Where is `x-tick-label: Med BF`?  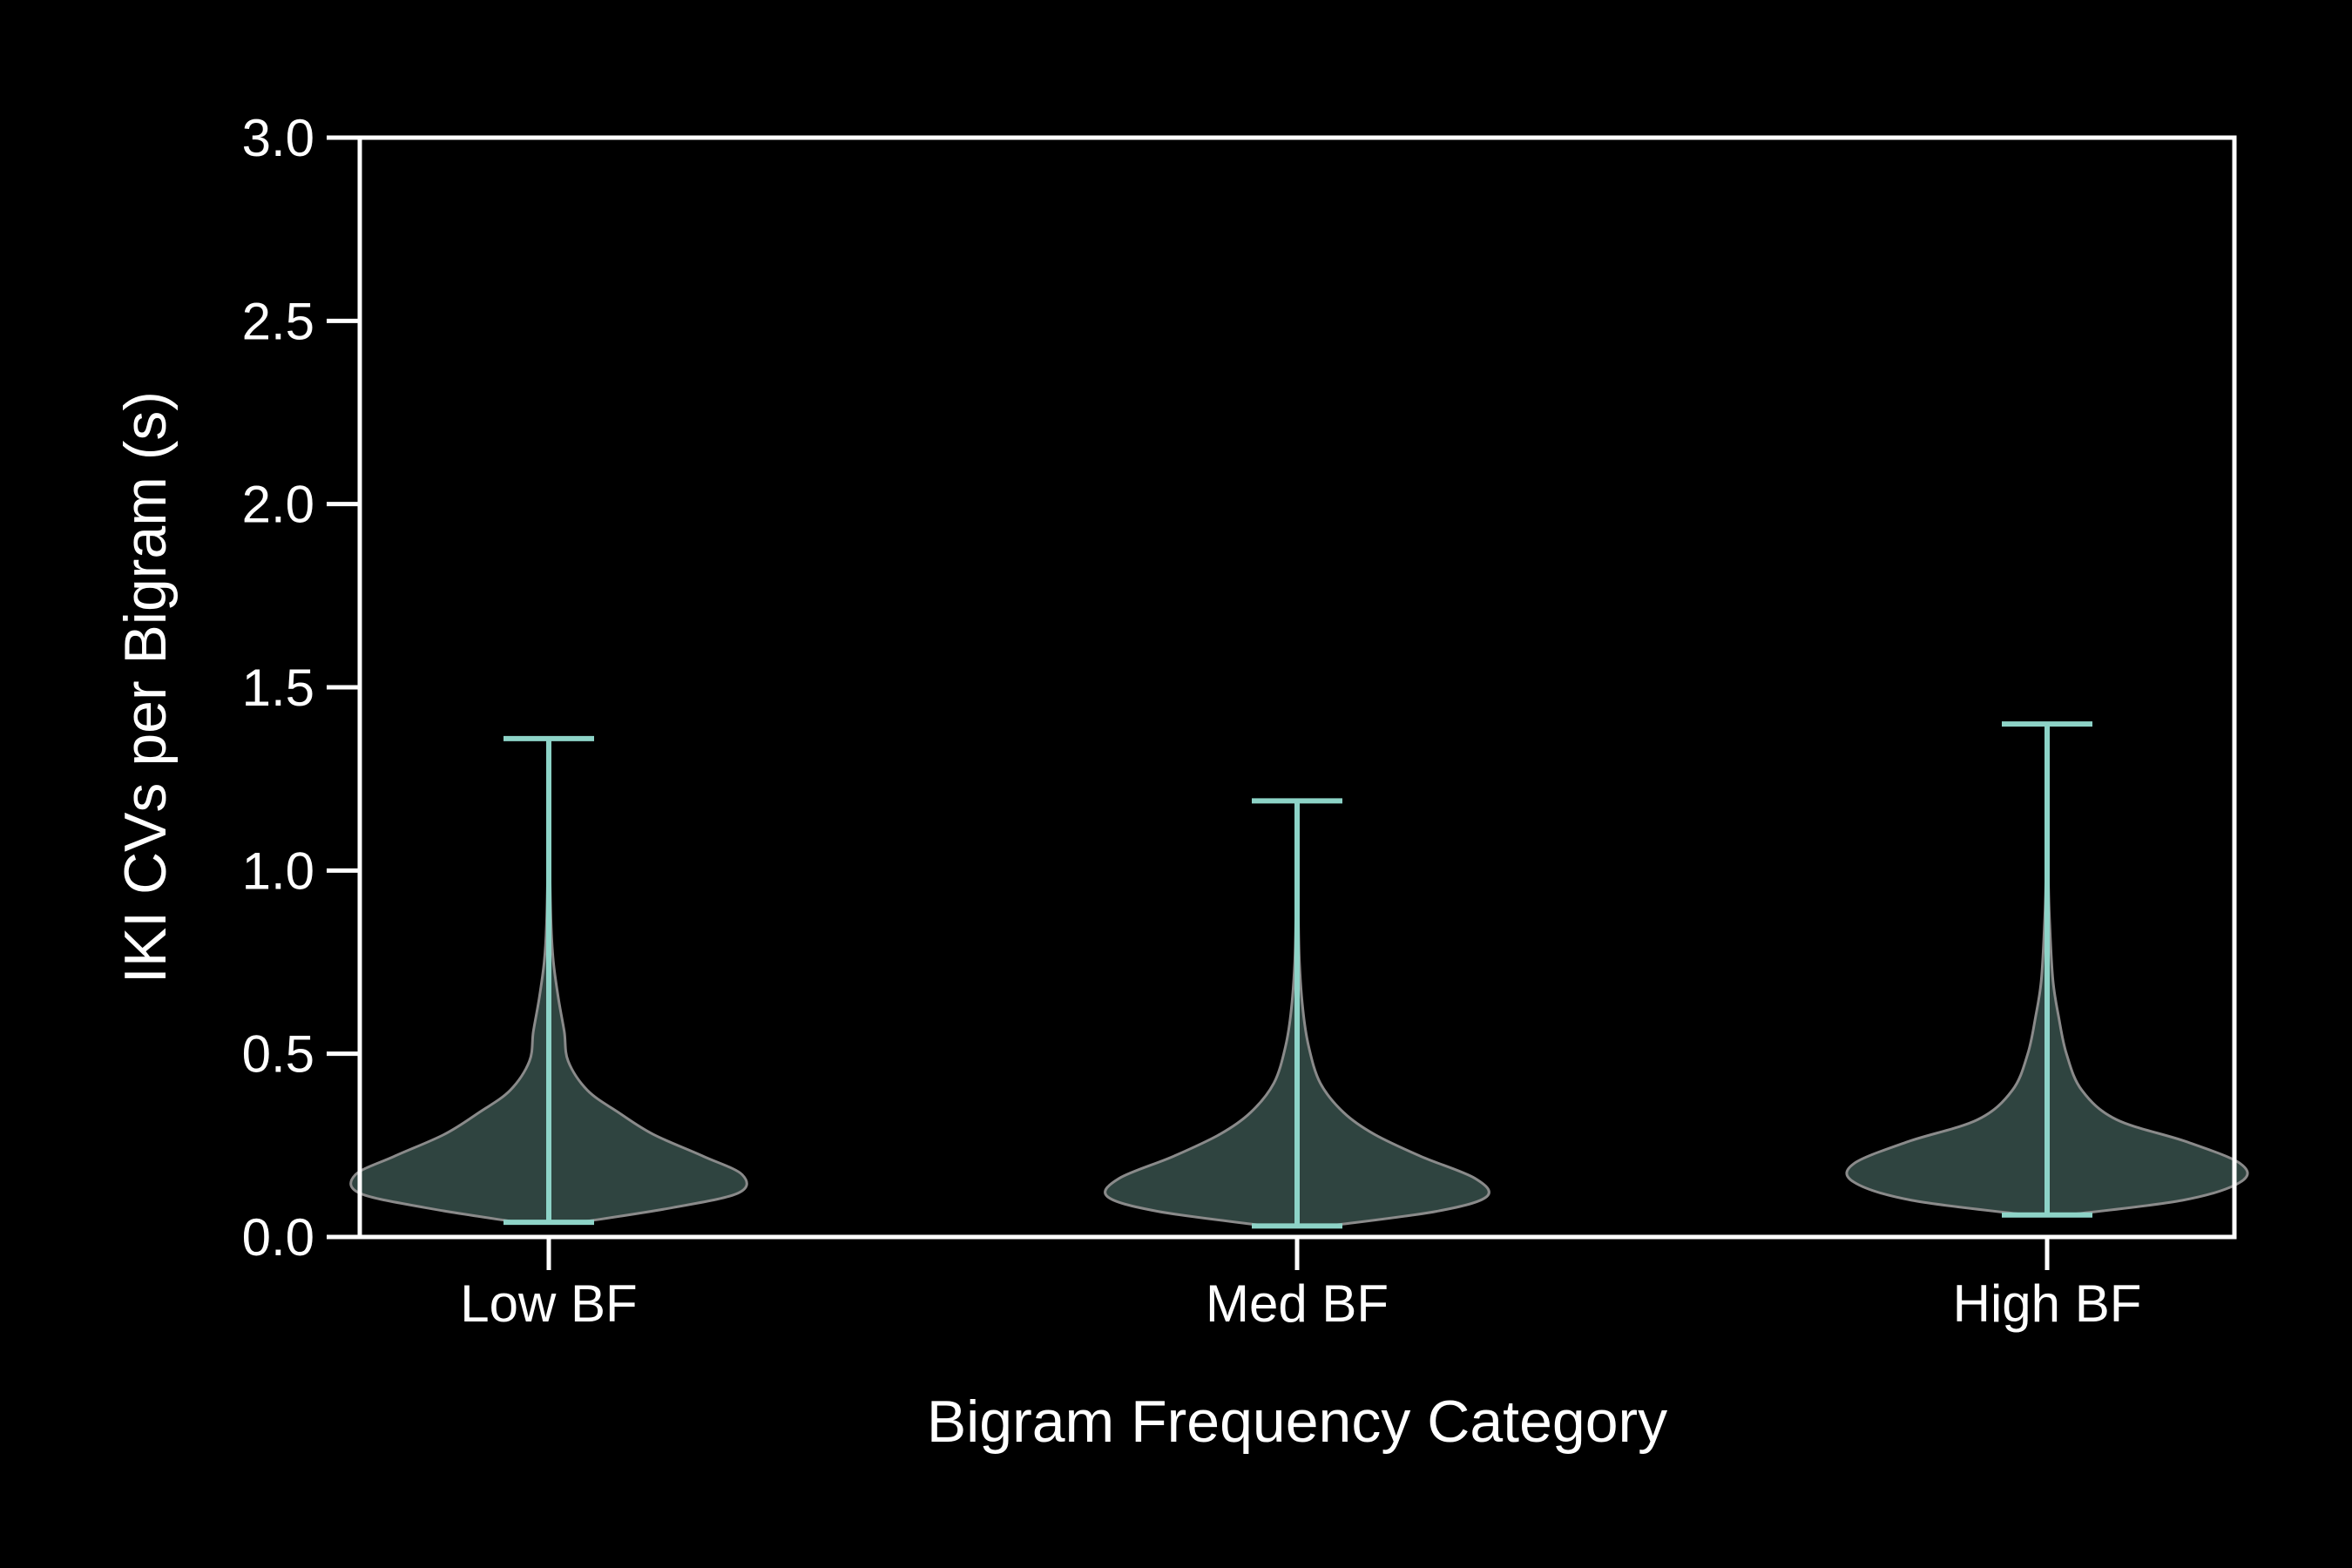 x-tick-label: Med BF is located at coordinates (1297, 1303).